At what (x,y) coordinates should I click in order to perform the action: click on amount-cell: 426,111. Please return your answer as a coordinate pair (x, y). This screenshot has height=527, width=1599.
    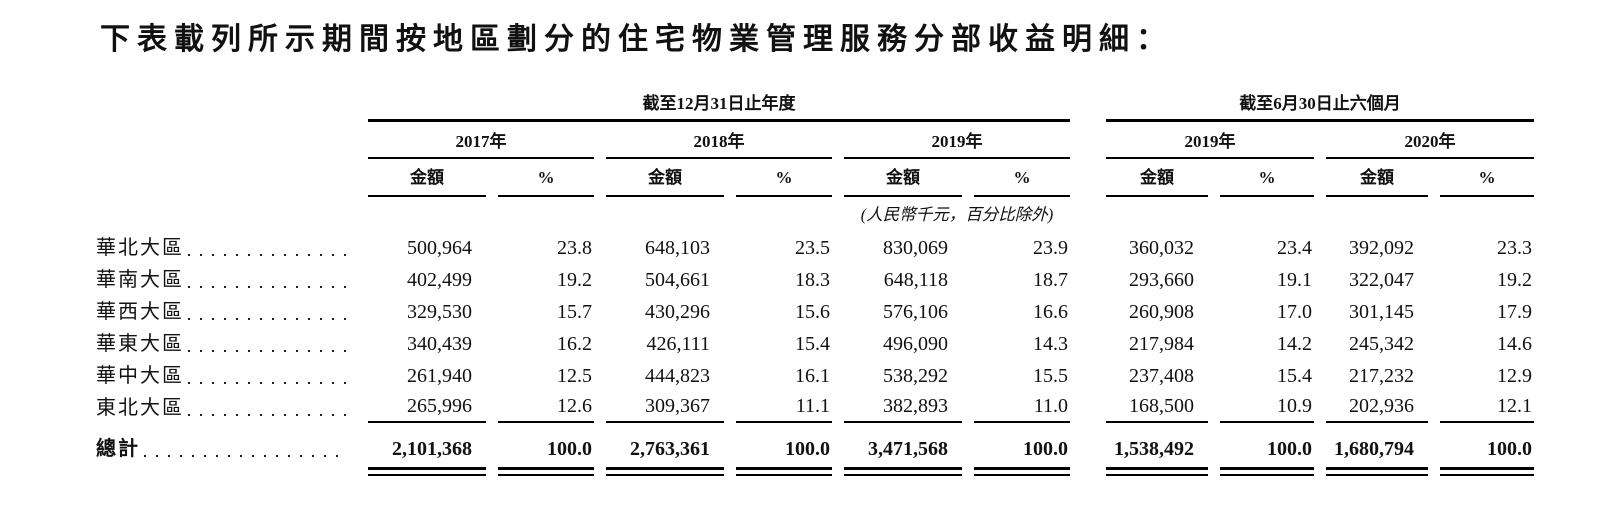
    Looking at the image, I should click on (678, 344).